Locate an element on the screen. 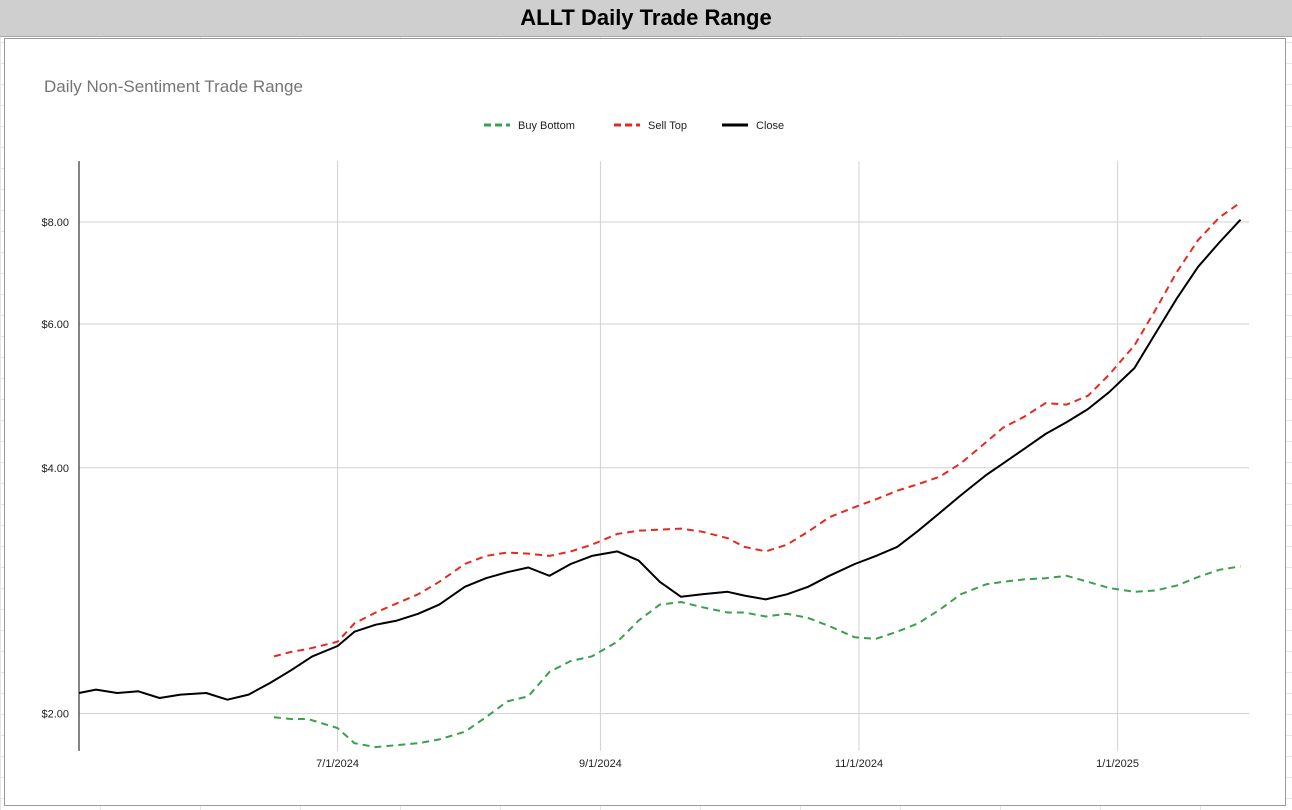  y-tick-label: $8.00 is located at coordinates (55, 223).